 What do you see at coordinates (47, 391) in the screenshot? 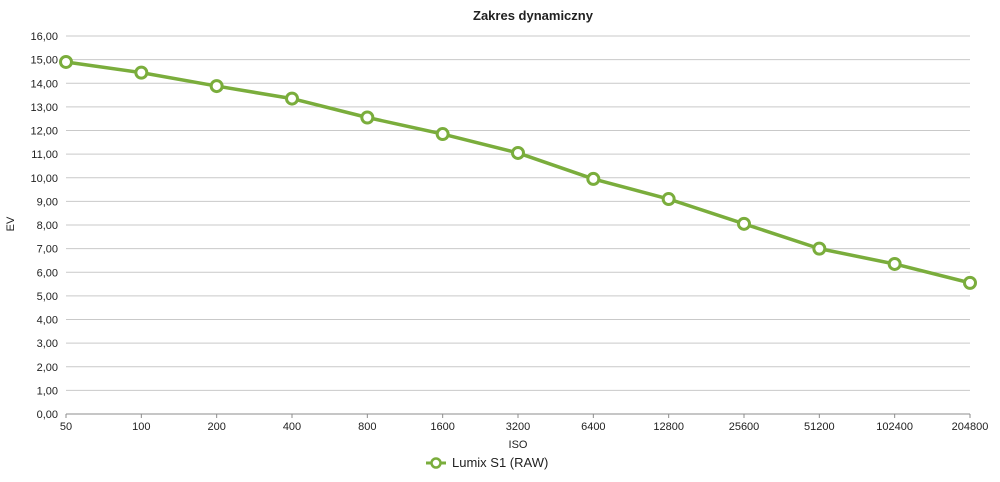
I see `y-tick-label: 1,00` at bounding box center [47, 391].